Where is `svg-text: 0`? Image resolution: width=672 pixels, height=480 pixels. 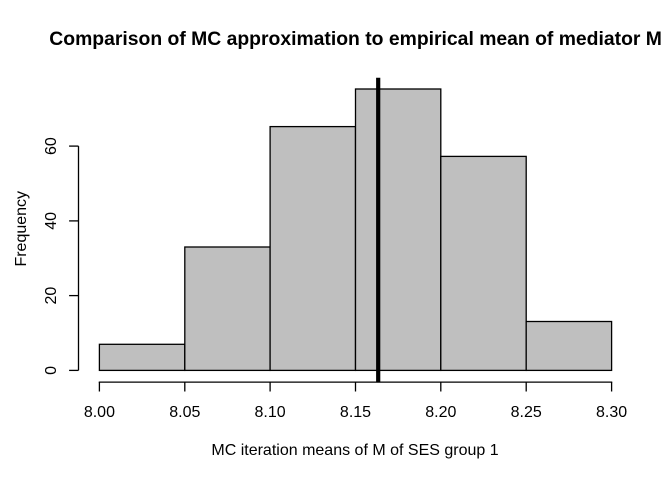
svg-text: 0 is located at coordinates (51, 370).